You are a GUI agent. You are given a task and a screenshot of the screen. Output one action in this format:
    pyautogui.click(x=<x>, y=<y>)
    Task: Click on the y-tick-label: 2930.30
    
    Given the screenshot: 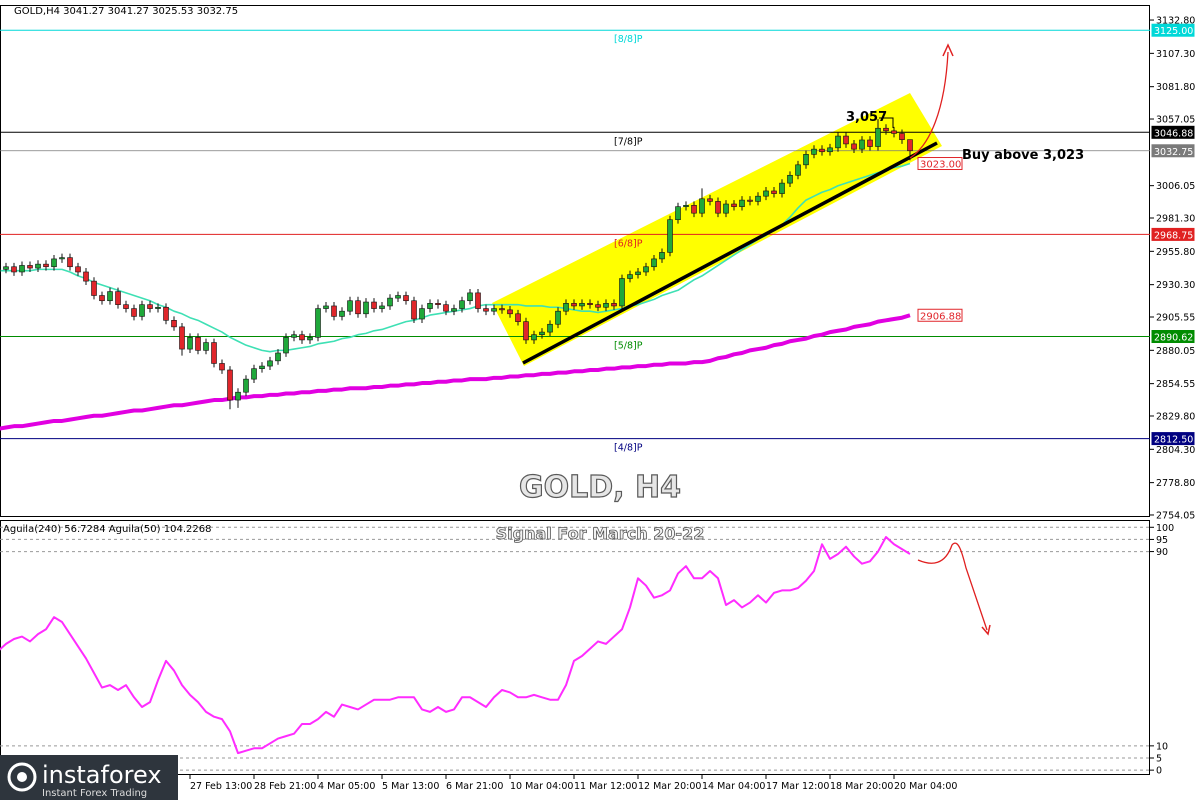 What is the action you would take?
    pyautogui.click(x=1175, y=285)
    